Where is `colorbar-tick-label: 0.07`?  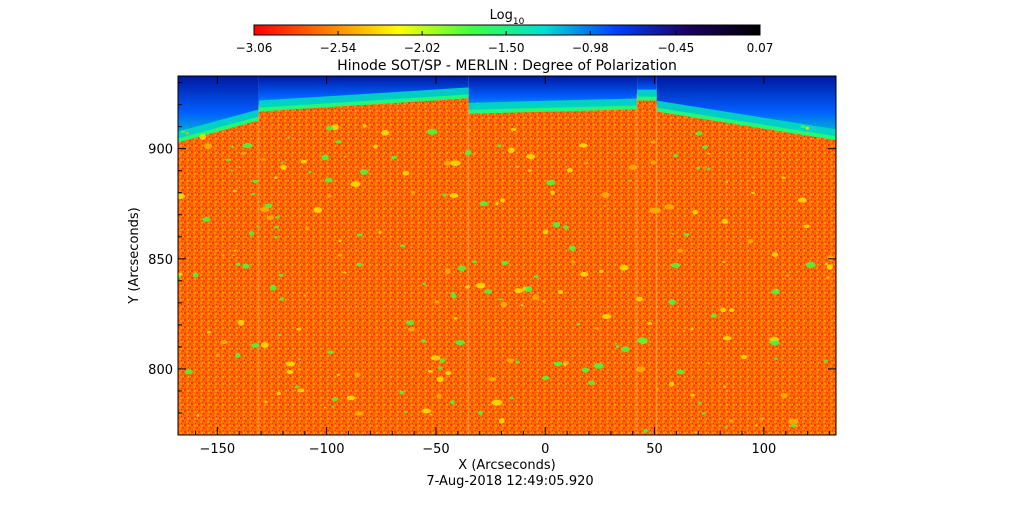 colorbar-tick-label: 0.07 is located at coordinates (760, 48).